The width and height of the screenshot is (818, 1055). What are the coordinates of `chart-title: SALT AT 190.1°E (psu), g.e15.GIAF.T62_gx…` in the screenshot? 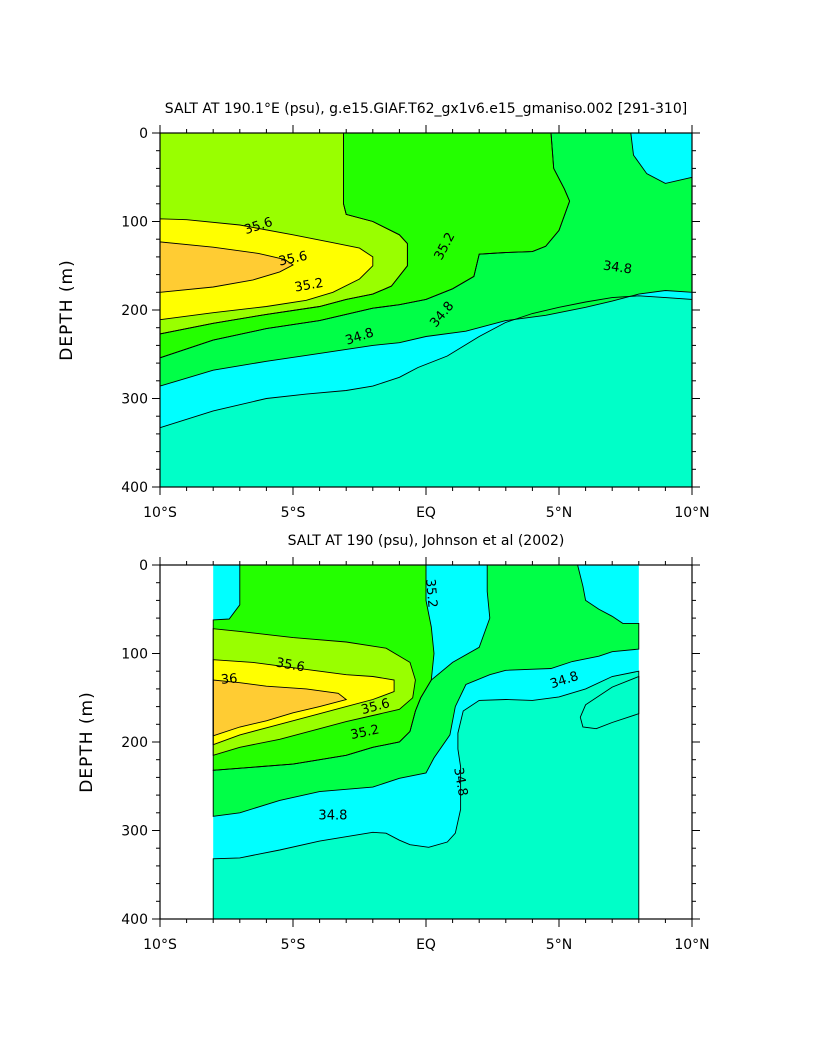 It's located at (426, 109).